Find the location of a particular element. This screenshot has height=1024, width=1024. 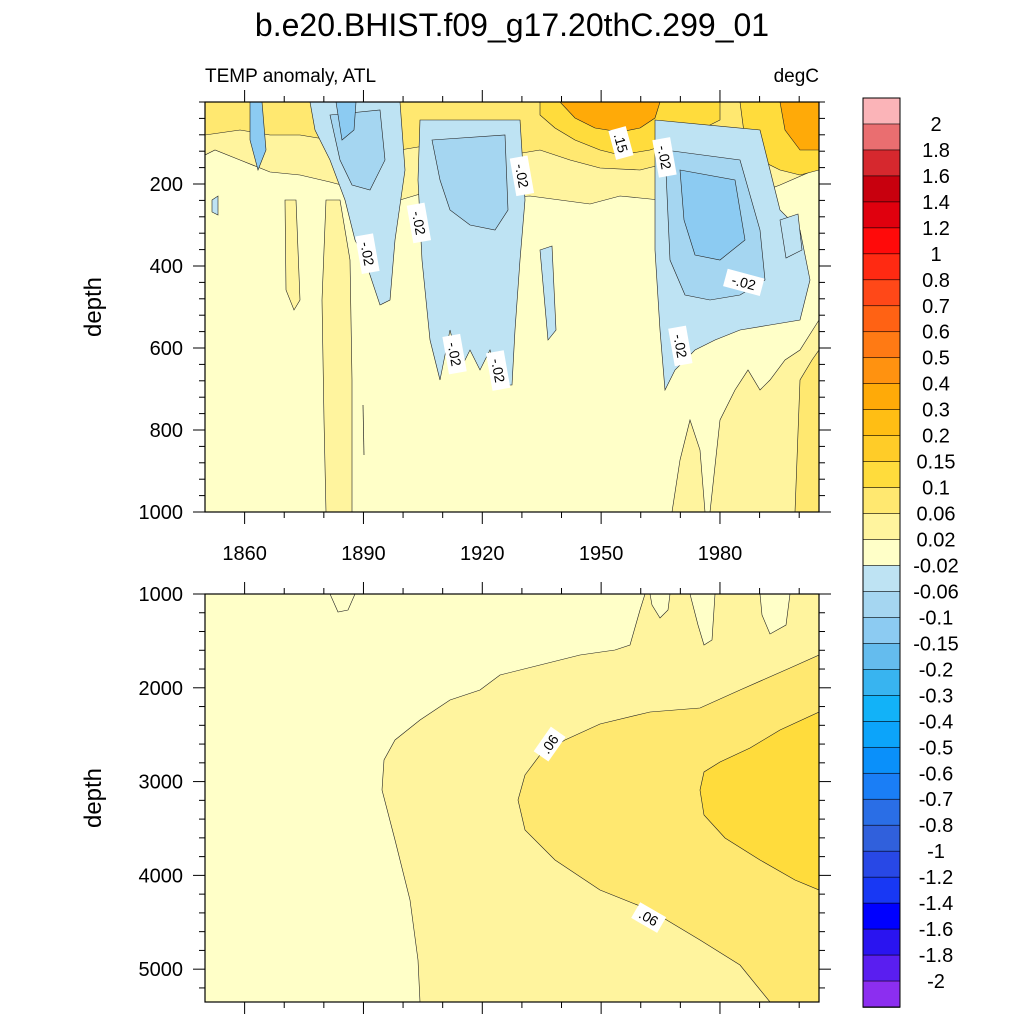

colorbar-label: -0.6 is located at coordinates (936, 774).